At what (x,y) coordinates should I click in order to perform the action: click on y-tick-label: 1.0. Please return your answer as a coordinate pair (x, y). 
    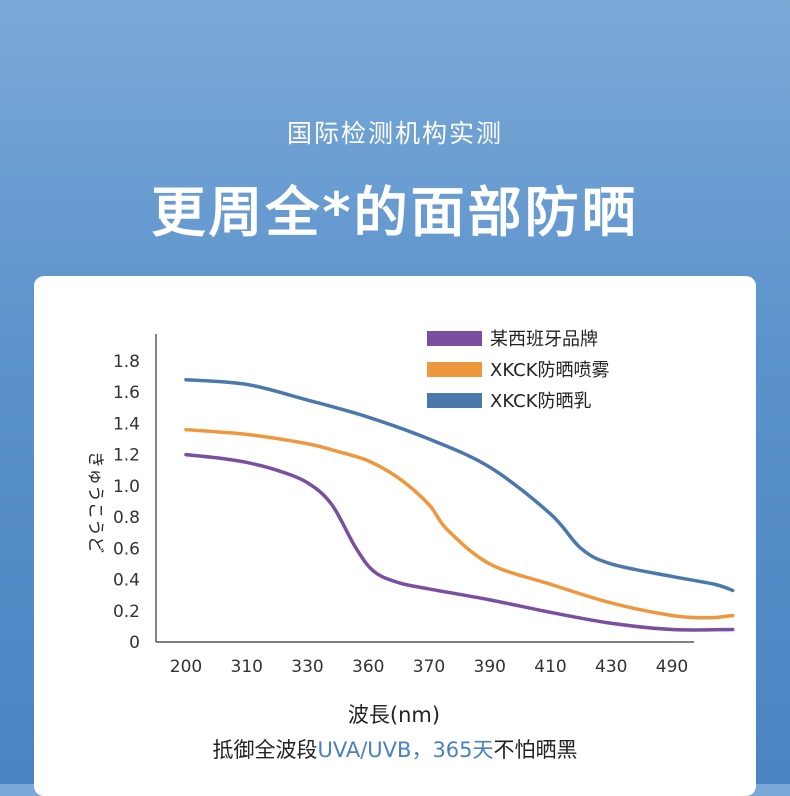
    Looking at the image, I should click on (126, 487).